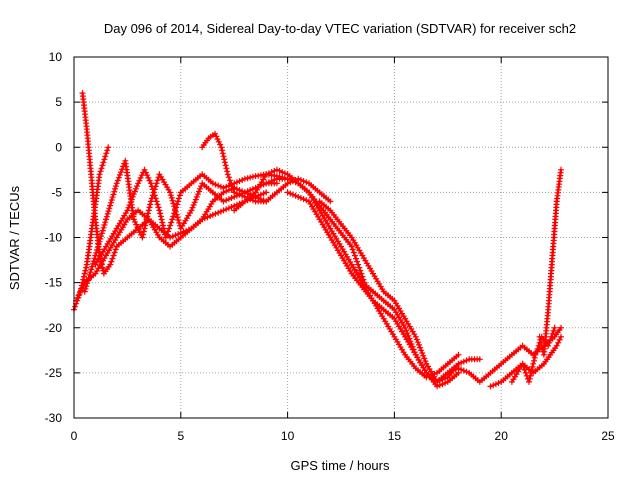 The width and height of the screenshot is (640, 480). I want to click on x-axis-tick-labels: 0 5 10 15 20 25, so click(343, 436).